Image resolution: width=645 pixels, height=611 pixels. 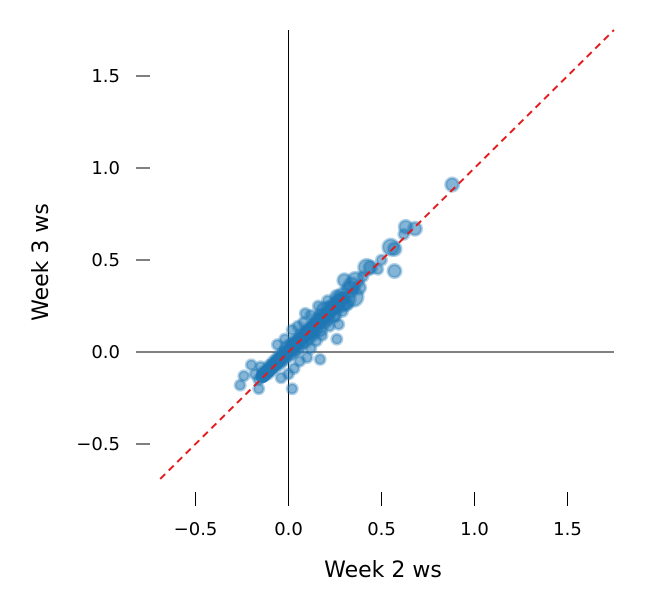 I want to click on x-tick-label: 0.0, so click(x=288, y=529).